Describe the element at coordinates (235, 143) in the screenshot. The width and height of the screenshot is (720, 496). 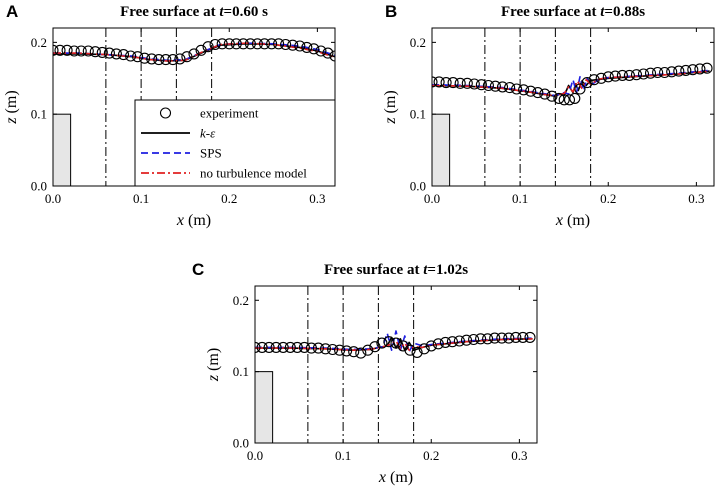
I see `legend-box` at that location.